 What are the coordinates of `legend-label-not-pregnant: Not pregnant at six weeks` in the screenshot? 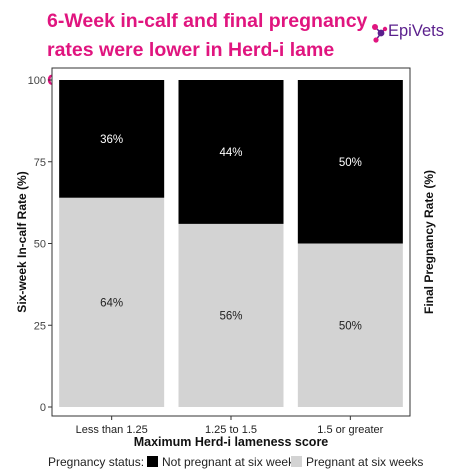 It's located at (231, 462).